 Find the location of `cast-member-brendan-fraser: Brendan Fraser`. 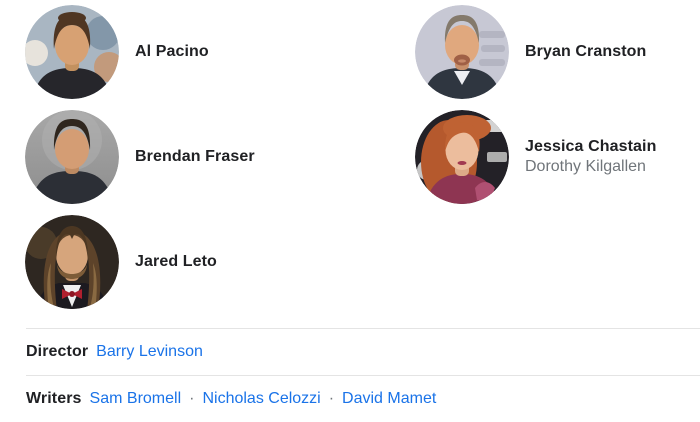

cast-member-brendan-fraser: Brendan Fraser is located at coordinates (220, 157).